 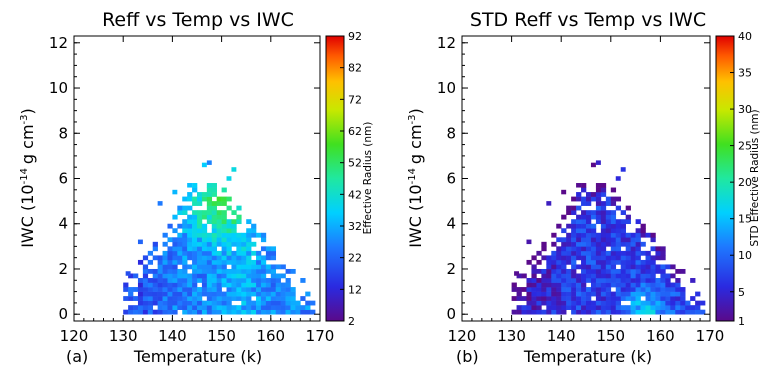 I want to click on colorbar-tick-label: 10, so click(x=745, y=255).